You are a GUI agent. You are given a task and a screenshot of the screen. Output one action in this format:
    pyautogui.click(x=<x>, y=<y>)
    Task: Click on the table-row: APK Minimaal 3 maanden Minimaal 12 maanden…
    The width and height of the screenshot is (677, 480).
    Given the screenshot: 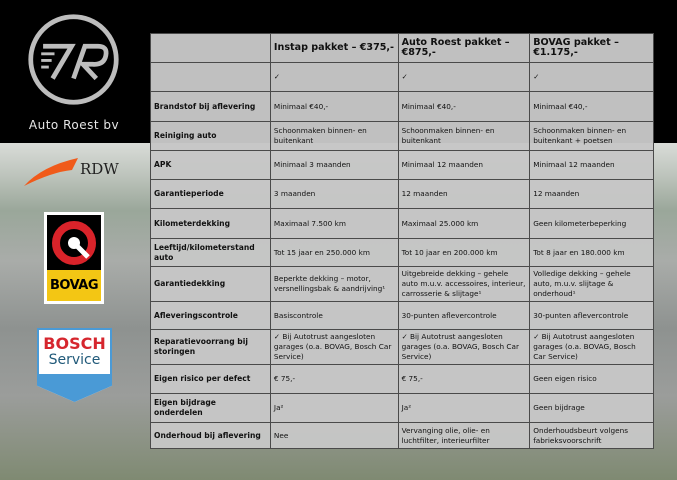 What is the action you would take?
    pyautogui.click(x=402, y=165)
    